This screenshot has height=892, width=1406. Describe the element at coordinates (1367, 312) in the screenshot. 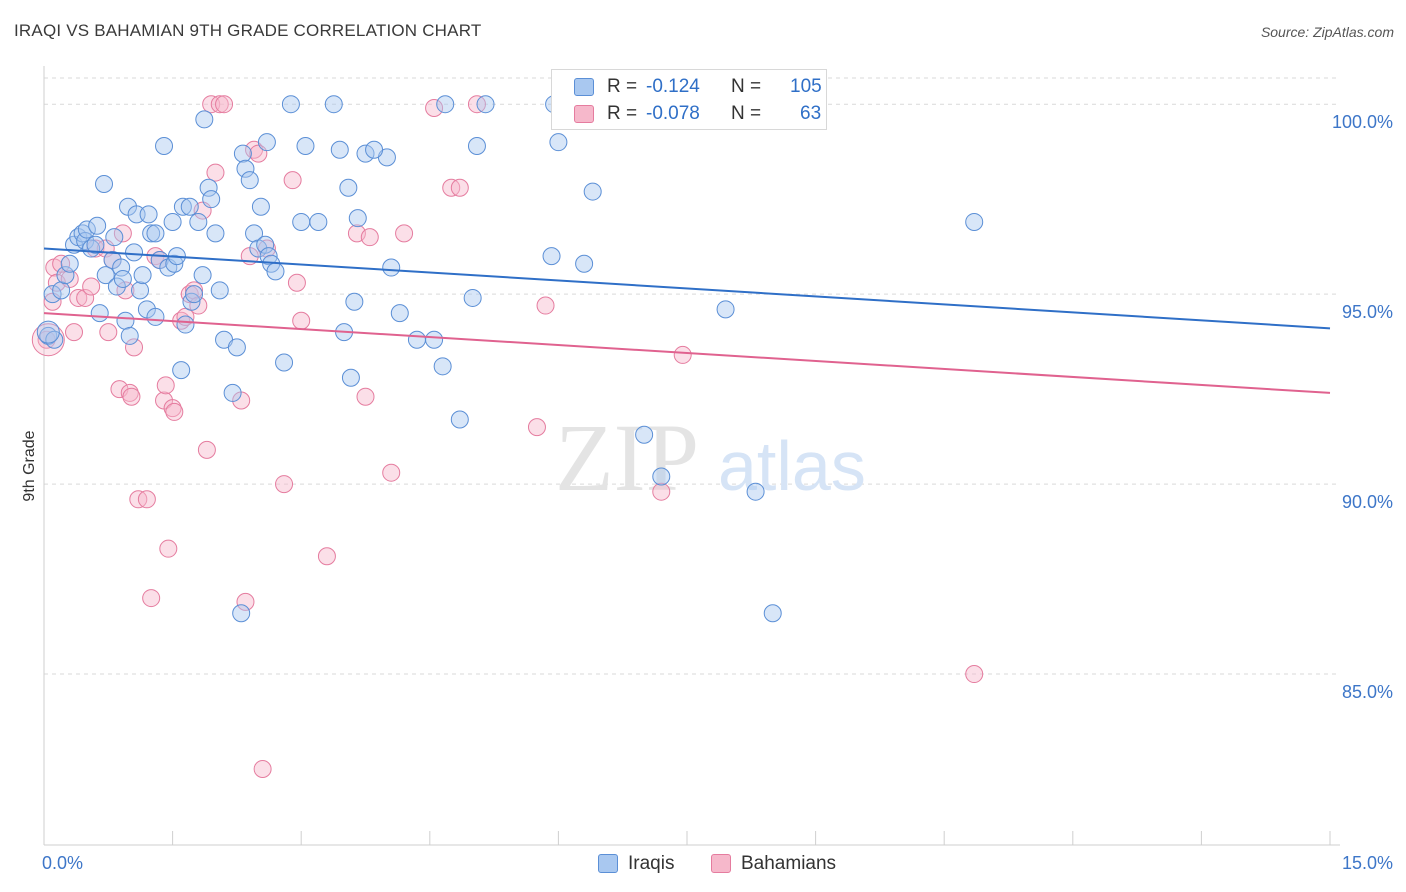

I see `y-tick-label-2: 95.0%` at that location.